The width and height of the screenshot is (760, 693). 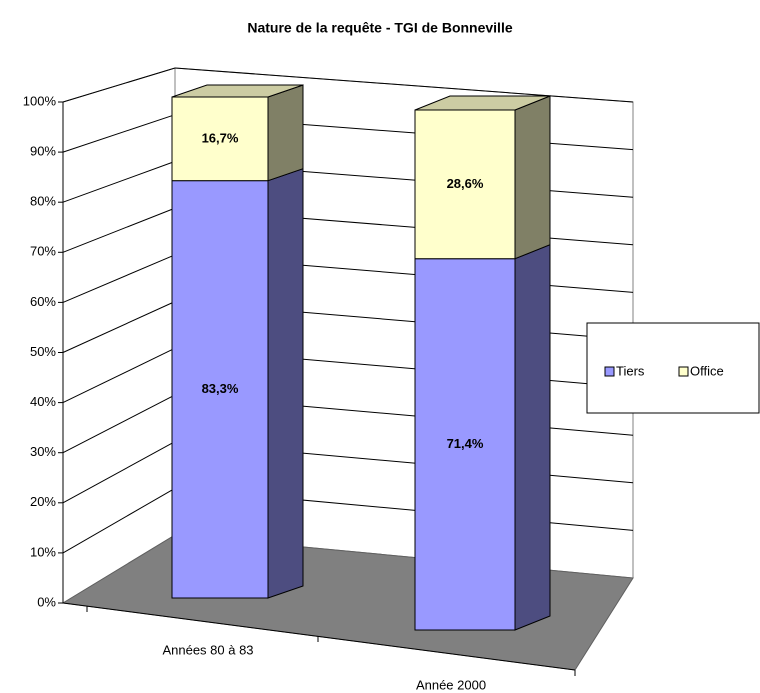 What do you see at coordinates (43, 301) in the screenshot?
I see `y-tick-label: 60%` at bounding box center [43, 301].